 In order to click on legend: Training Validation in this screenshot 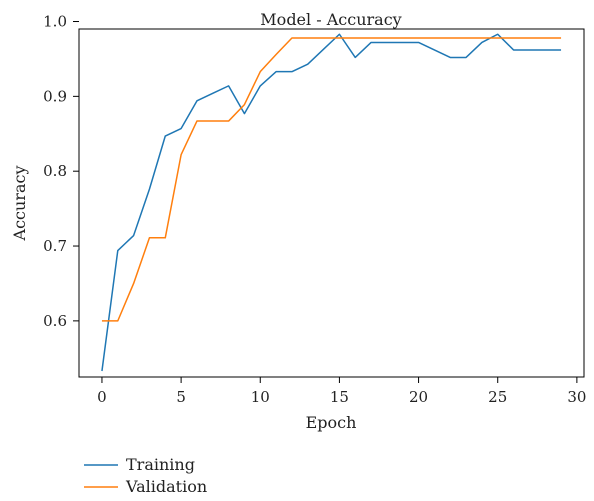, I will do `click(145, 475)`.